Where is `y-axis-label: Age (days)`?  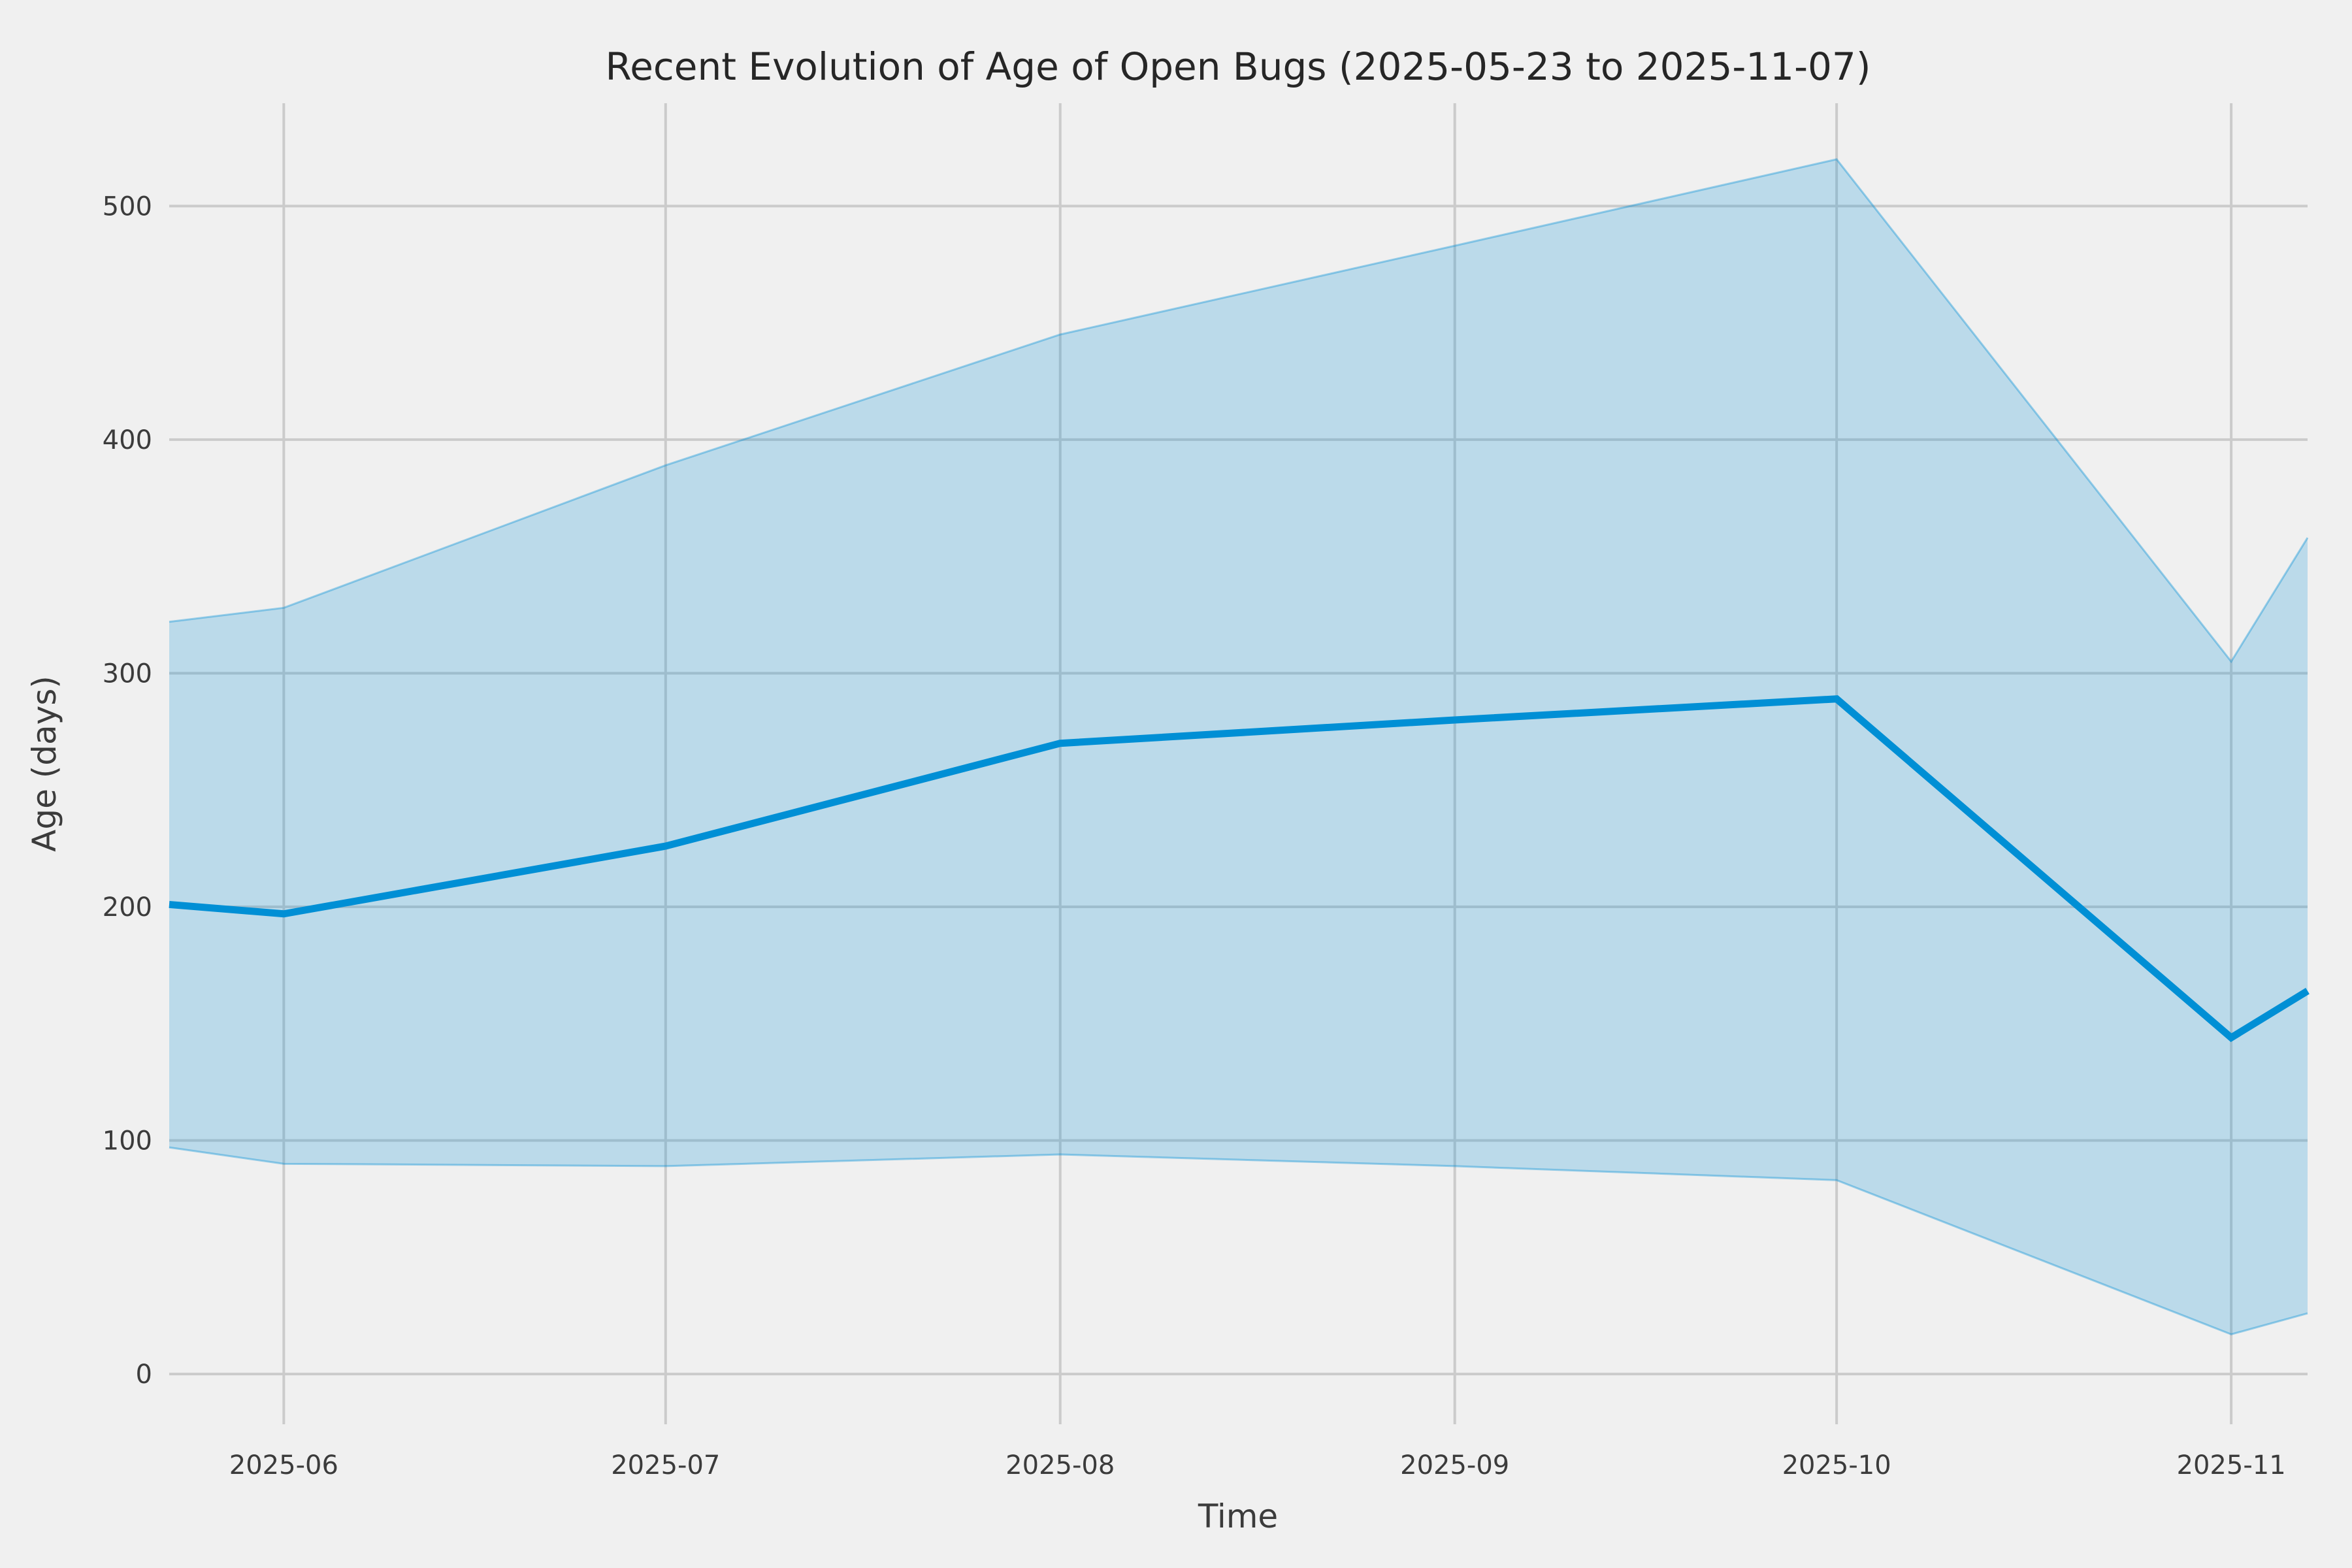 y-axis-label: Age (days) is located at coordinates (44, 764).